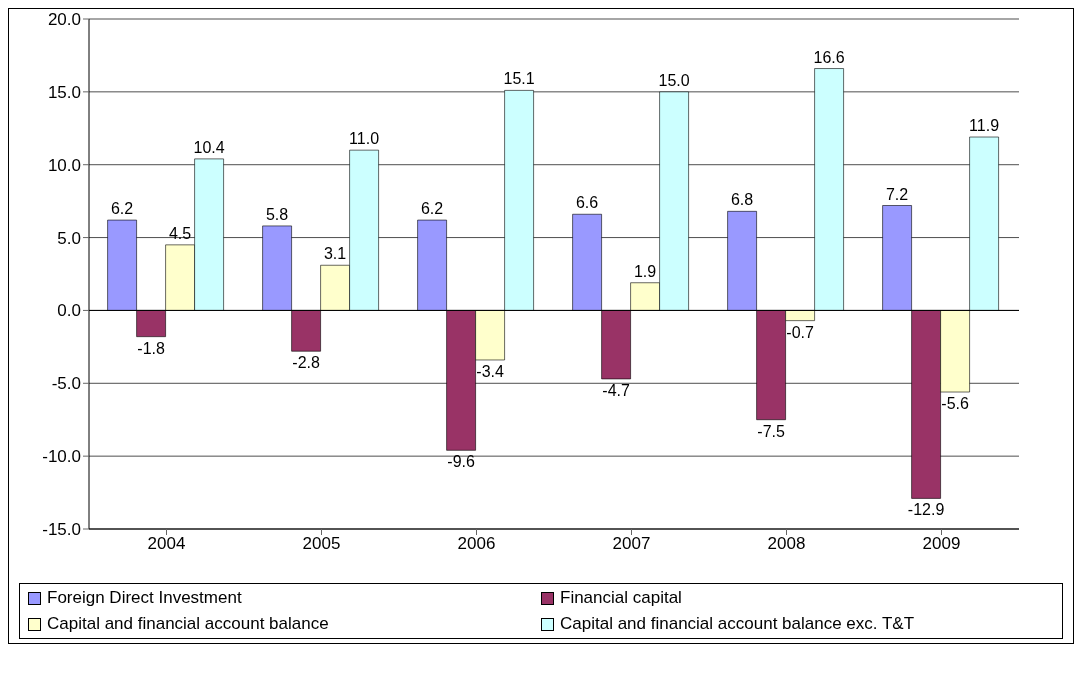  Describe the element at coordinates (800, 332) in the screenshot. I see `data-label: -0.7` at that location.